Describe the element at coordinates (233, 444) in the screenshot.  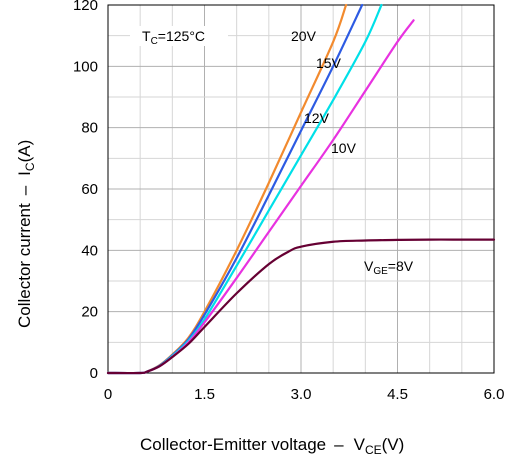
I see `x-axis-label-main: Collector-Emitter voltage` at that location.